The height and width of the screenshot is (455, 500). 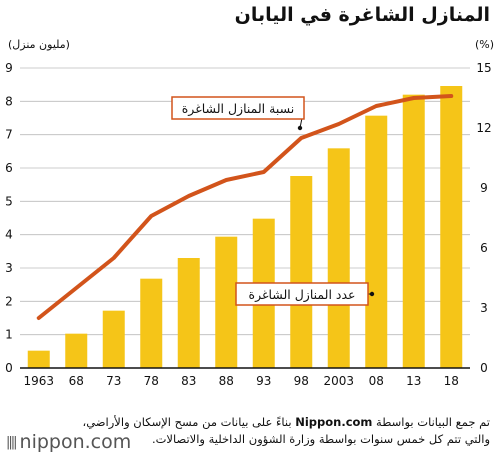 What do you see at coordinates (431, 422) in the screenshot?
I see `source-text: تم جمع البيانات بواسطة` at bounding box center [431, 422].